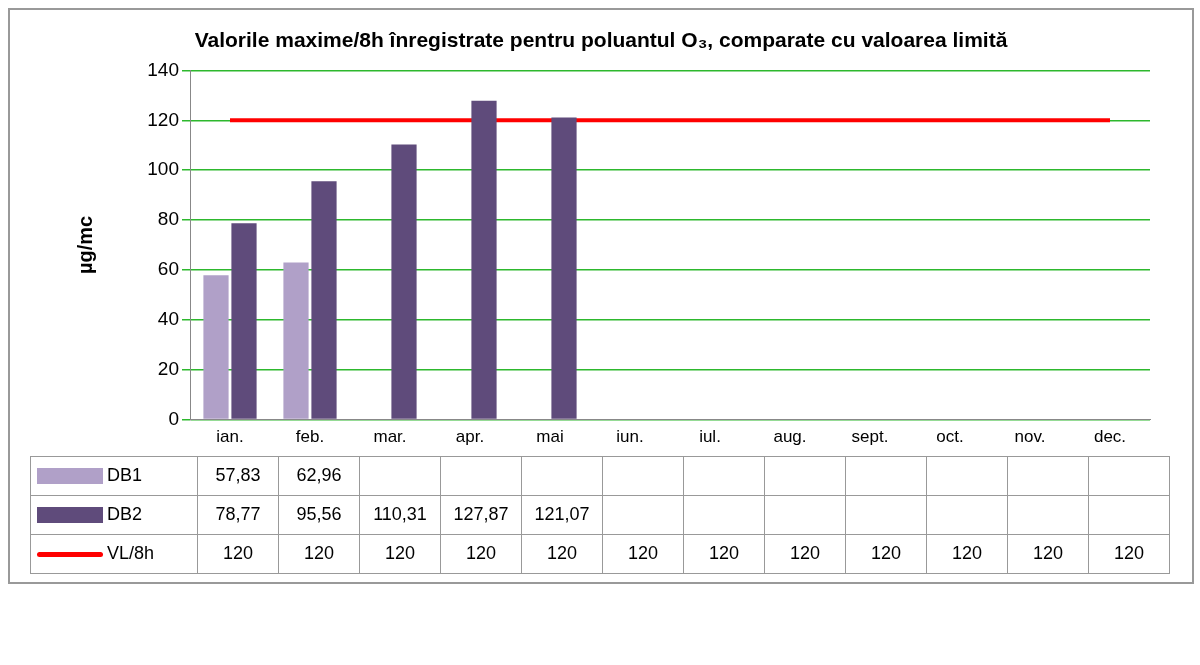 This screenshot has height=665, width=1200. I want to click on y-tick-label: 80, so click(168, 218).